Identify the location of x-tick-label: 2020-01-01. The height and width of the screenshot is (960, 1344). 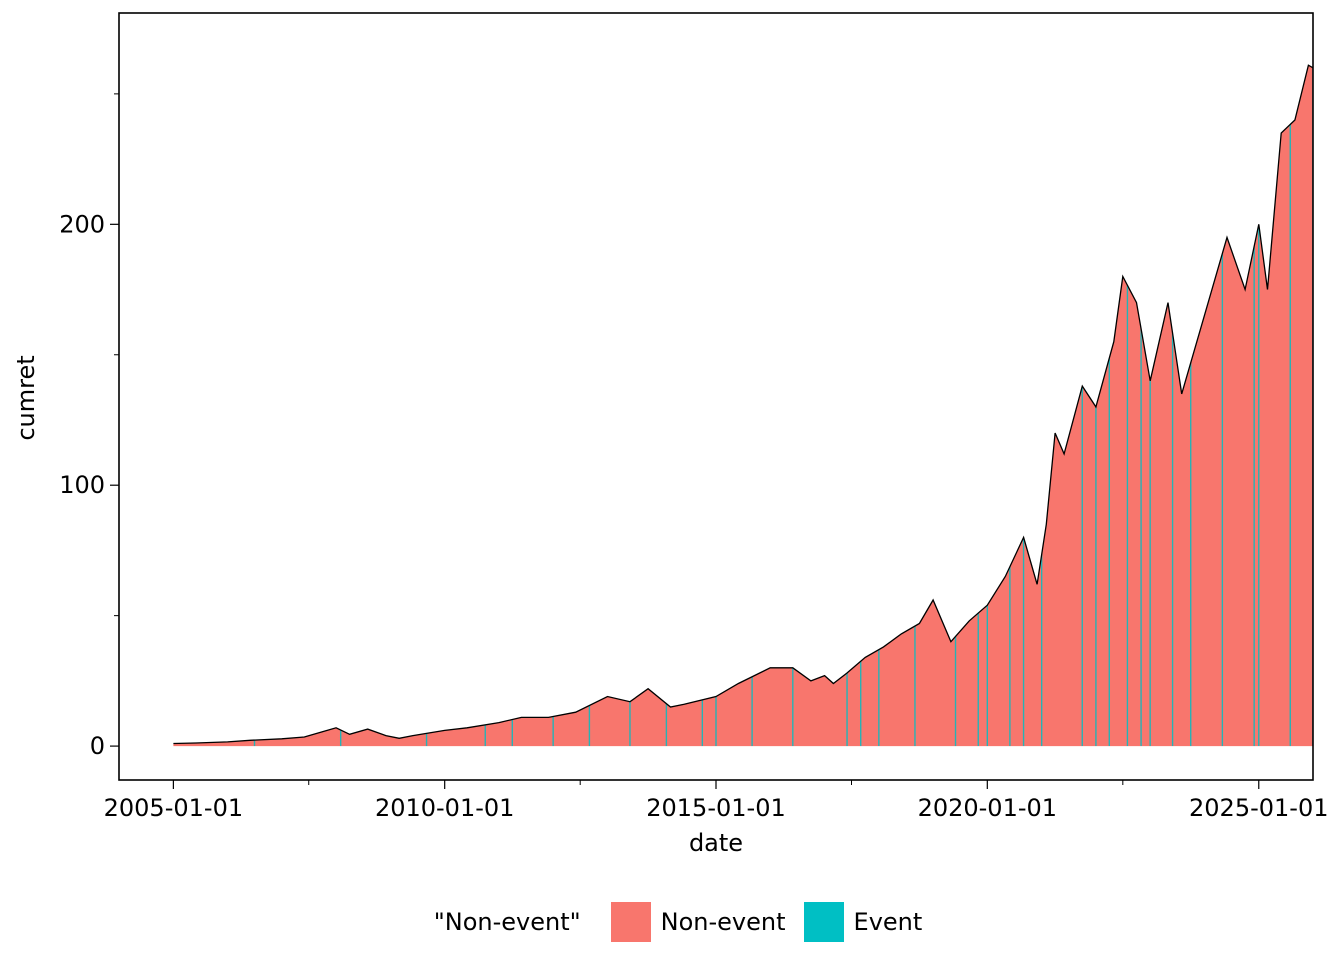
(987, 808).